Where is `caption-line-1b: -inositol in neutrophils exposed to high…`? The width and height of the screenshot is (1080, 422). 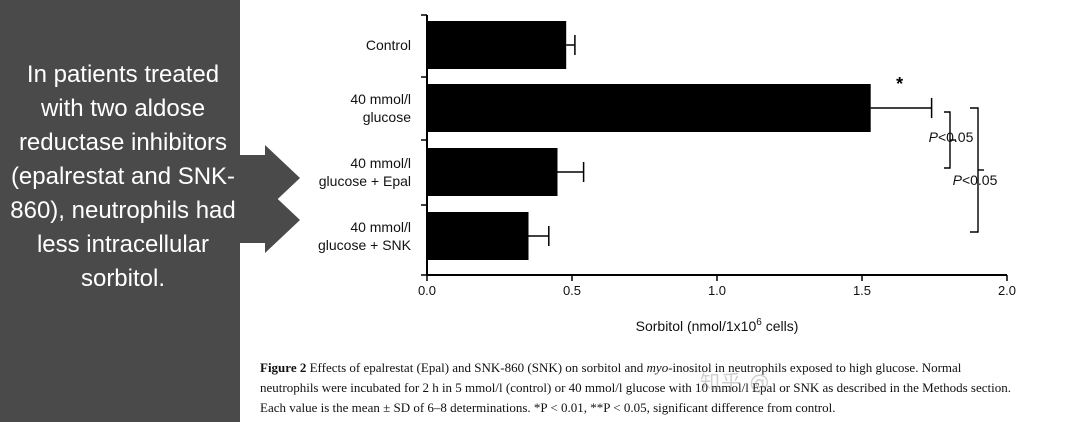
caption-line-1b: -inositol in neutrophils exposed to high… is located at coordinates (815, 367).